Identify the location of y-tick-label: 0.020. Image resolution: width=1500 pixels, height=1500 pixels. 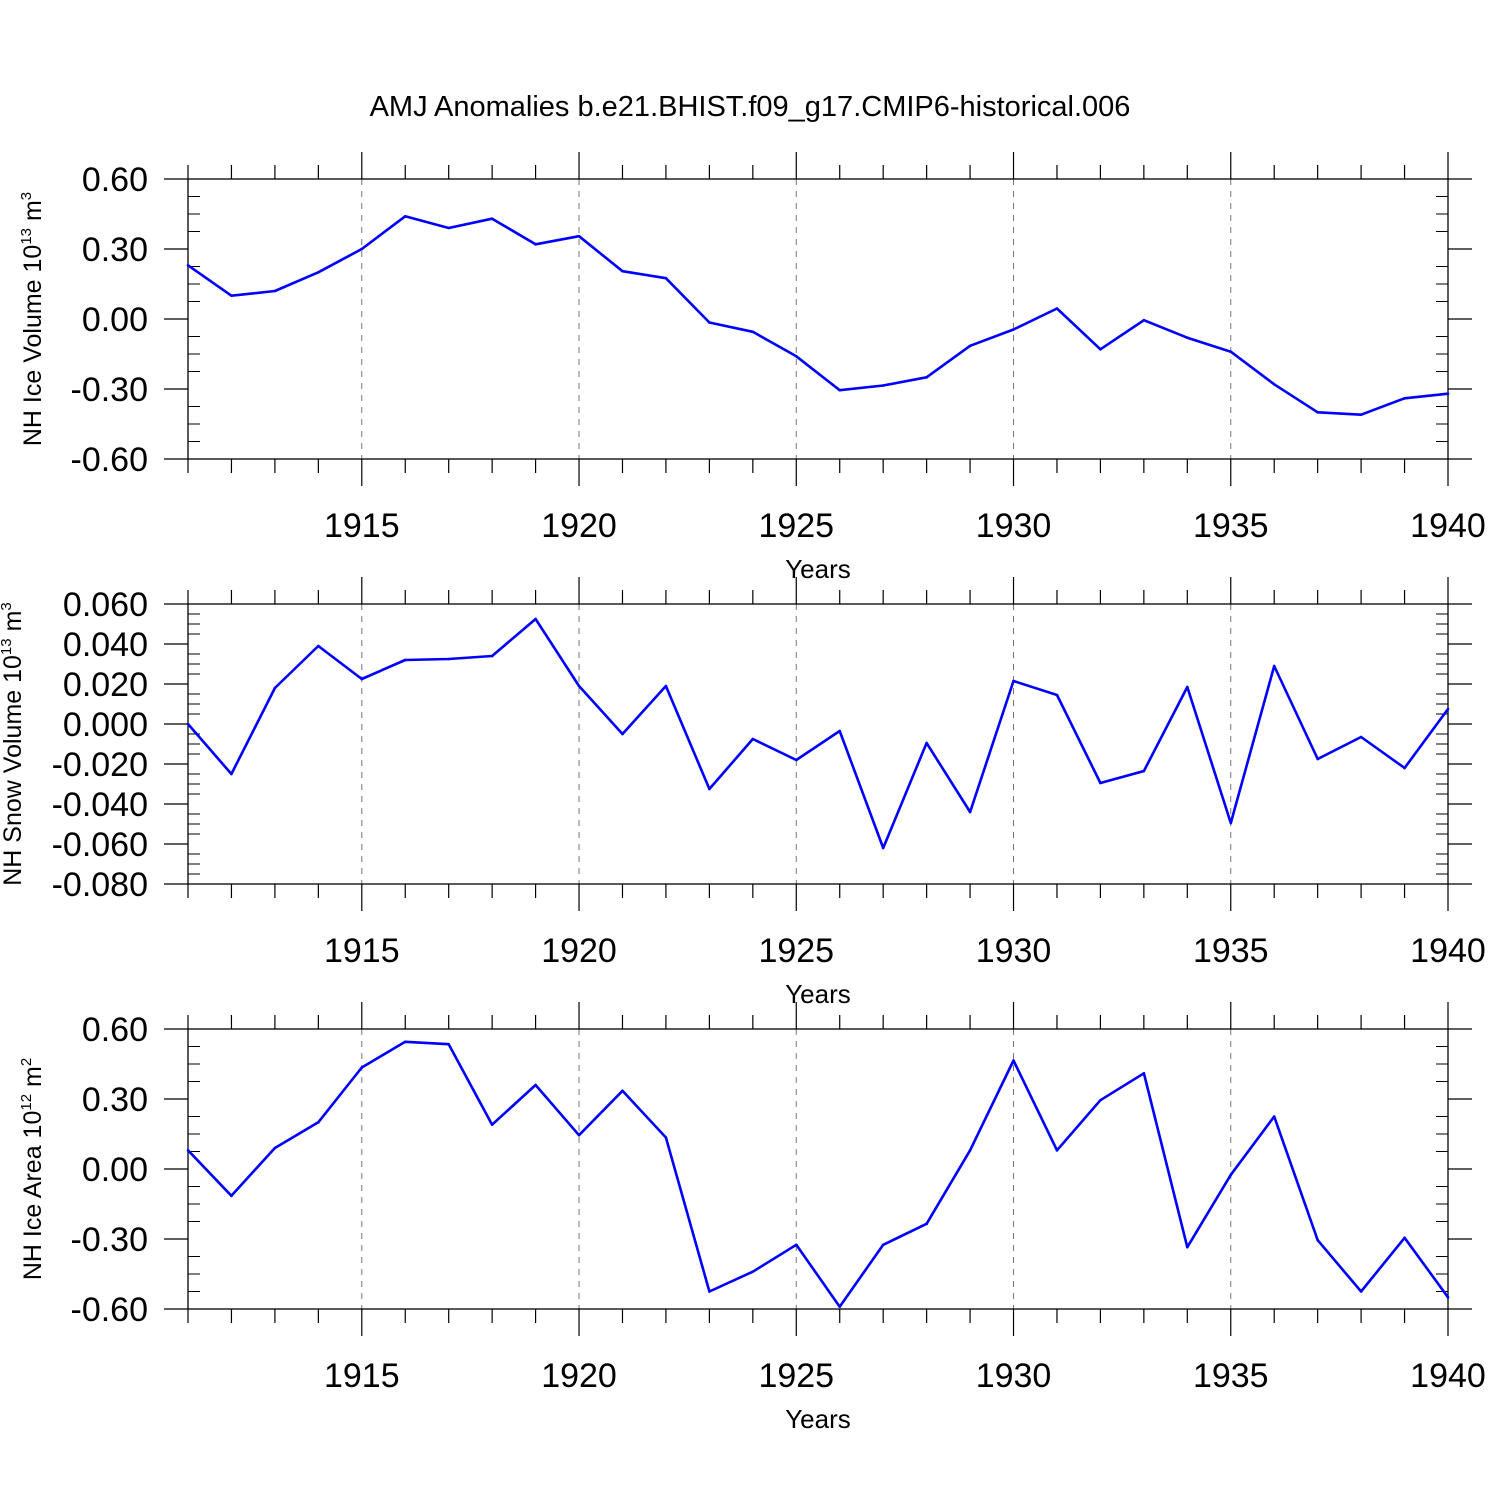
(105, 685).